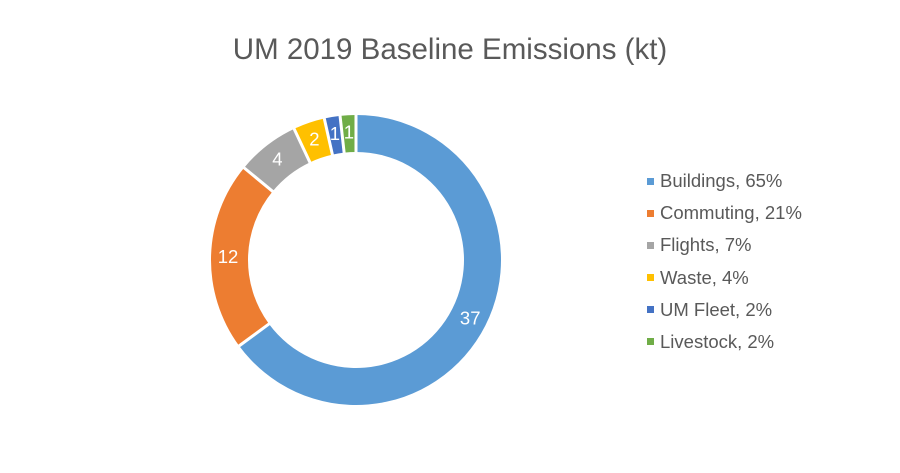 The height and width of the screenshot is (473, 900). What do you see at coordinates (731, 213) in the screenshot?
I see `legend-label: Commuting, 21%` at bounding box center [731, 213].